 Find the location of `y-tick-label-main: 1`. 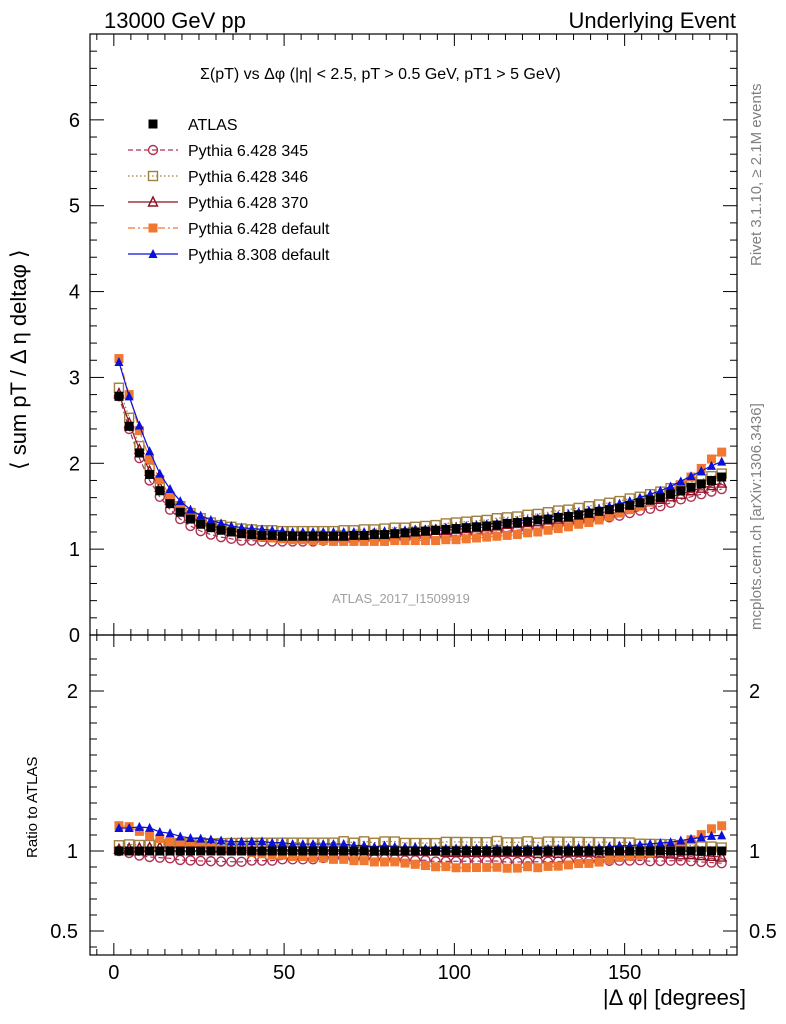

y-tick-label-main: 1 is located at coordinates (74, 550).